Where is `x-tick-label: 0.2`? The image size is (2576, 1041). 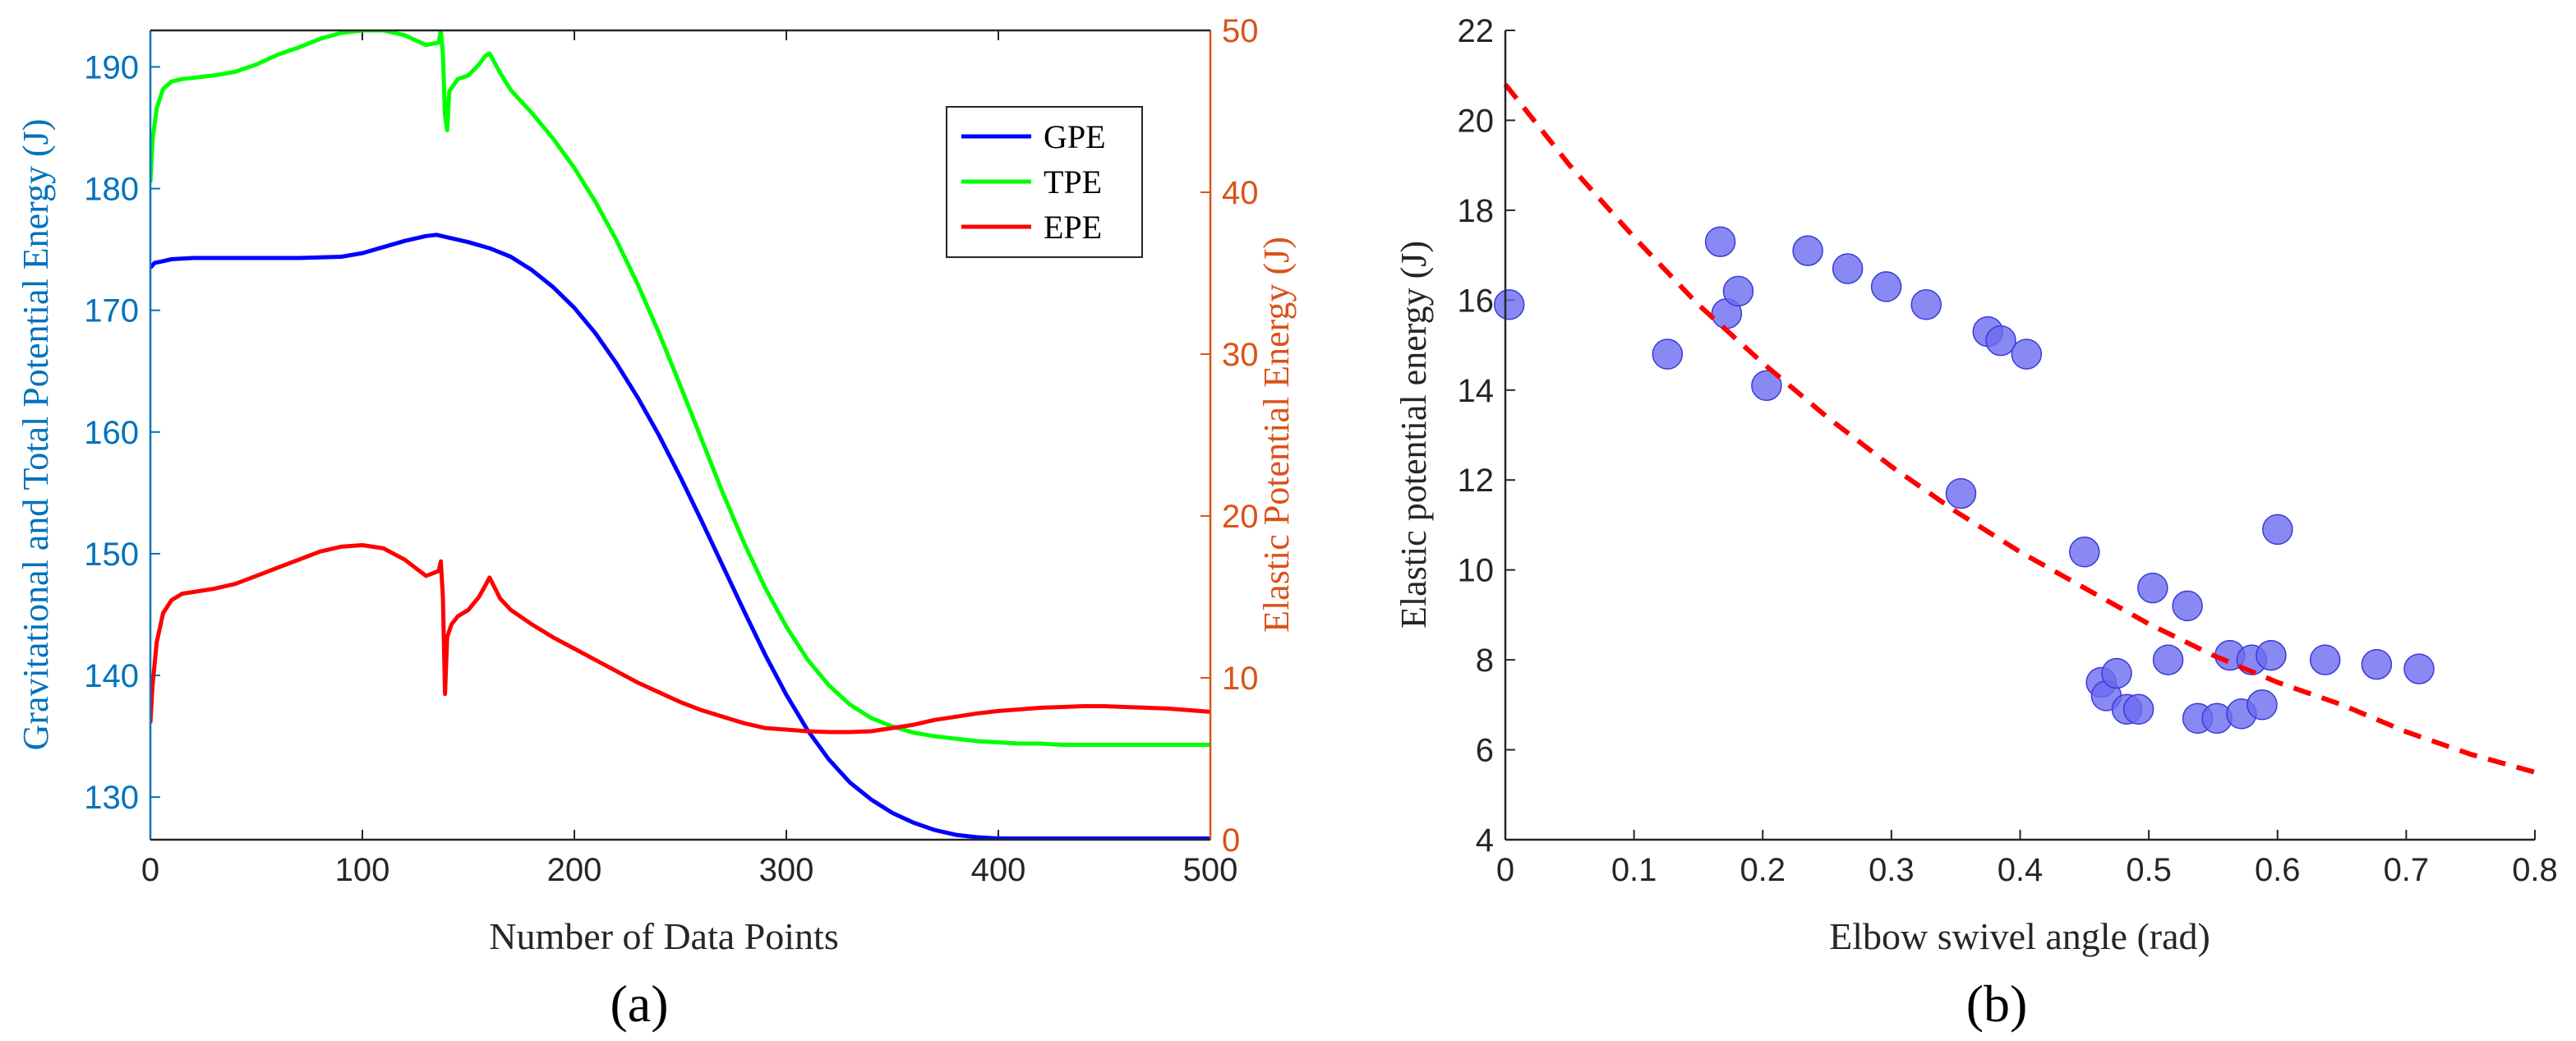 x-tick-label: 0.2 is located at coordinates (1763, 870).